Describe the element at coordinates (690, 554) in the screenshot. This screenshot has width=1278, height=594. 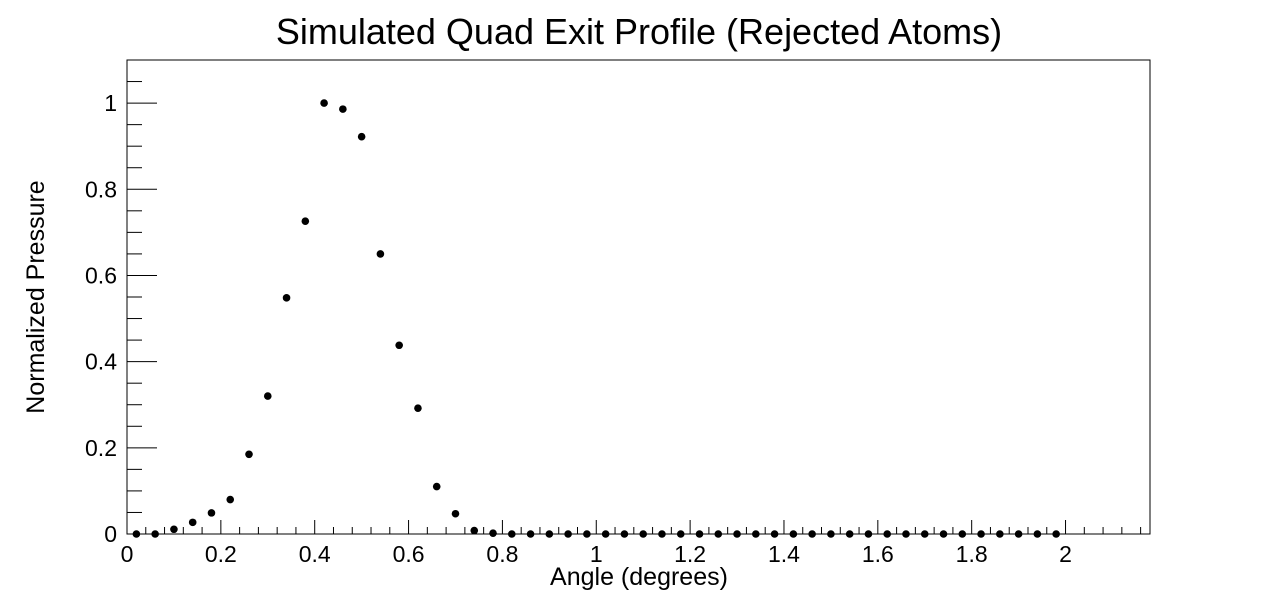
I see `x-tick-label: 1.2` at that location.